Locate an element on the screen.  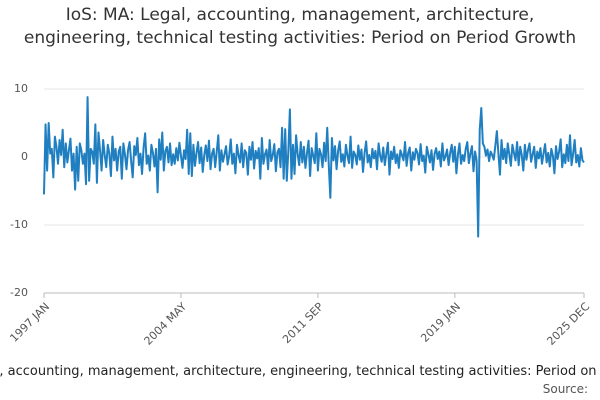
y-tick-label: 0 is located at coordinates (24, 156).